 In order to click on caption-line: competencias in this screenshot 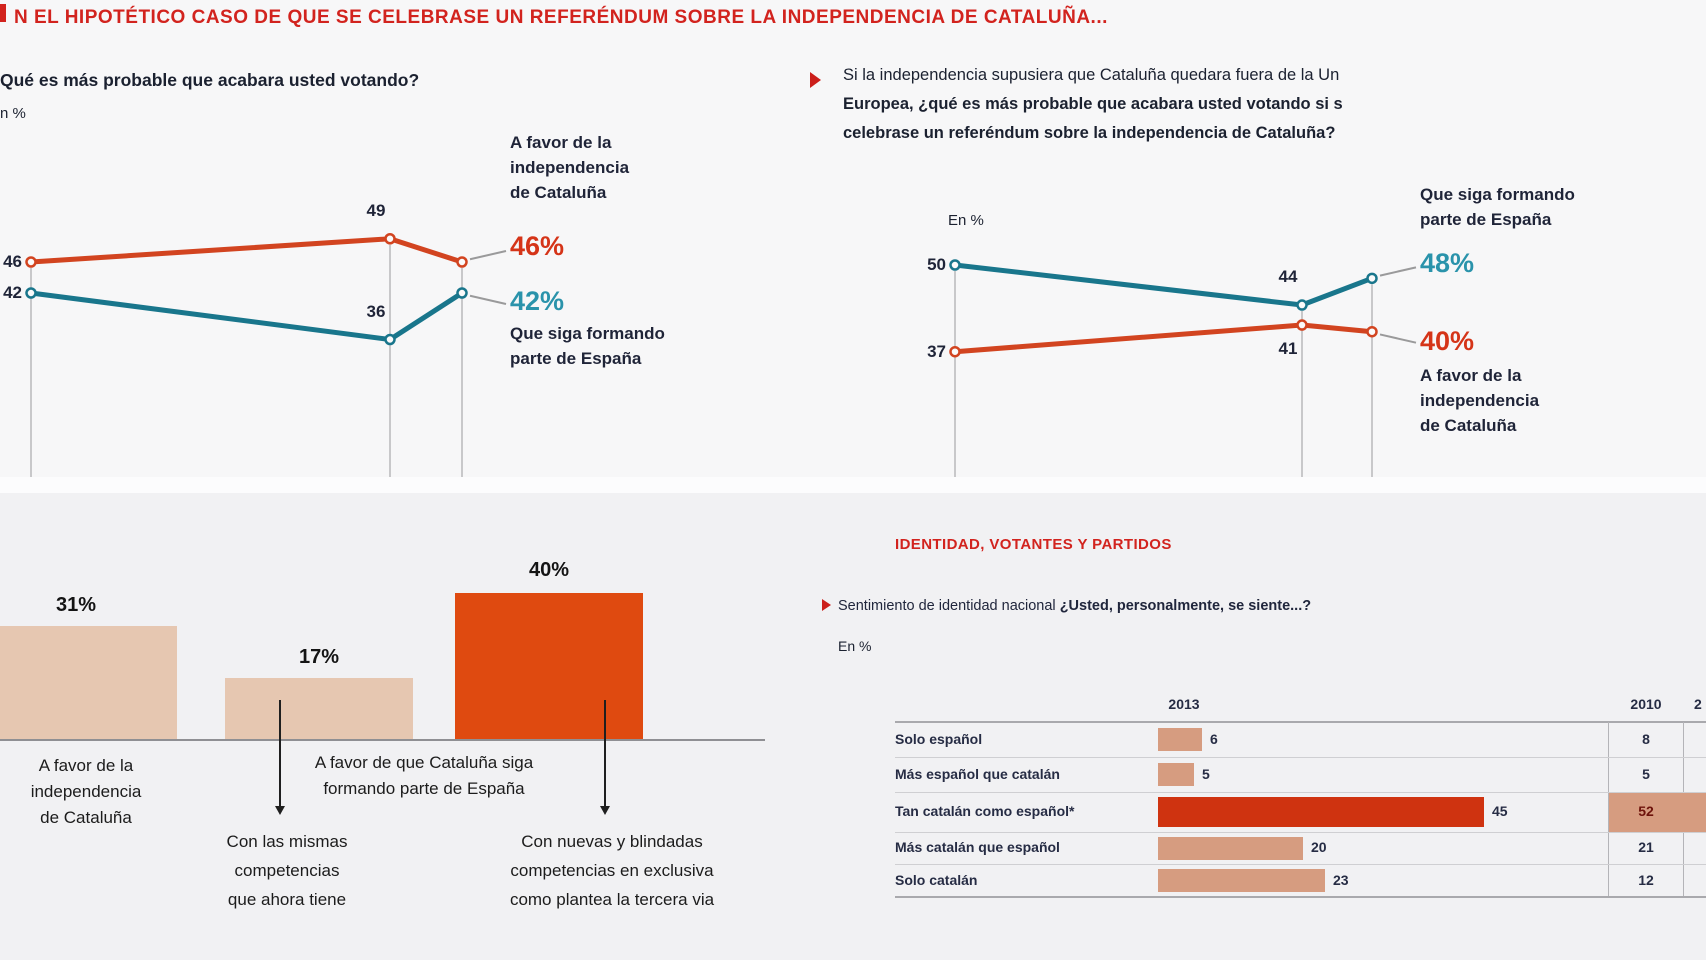, I will do `click(287, 870)`.